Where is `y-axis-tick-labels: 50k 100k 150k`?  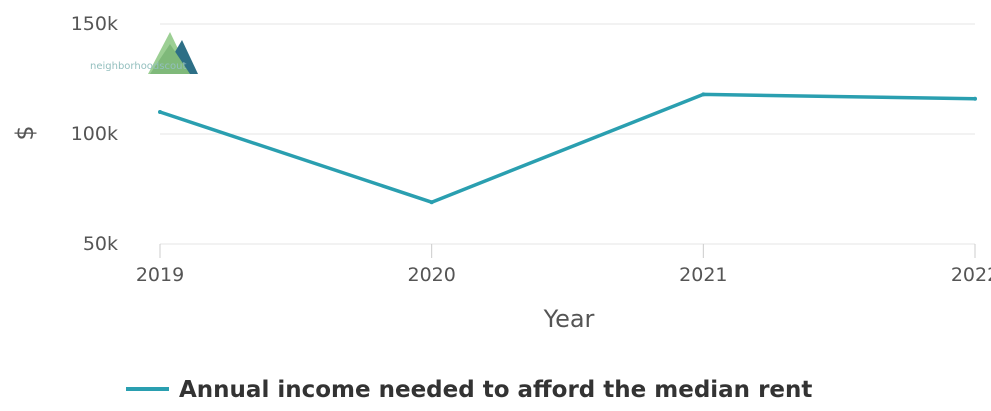 y-axis-tick-labels: 50k 100k 150k is located at coordinates (94, 134).